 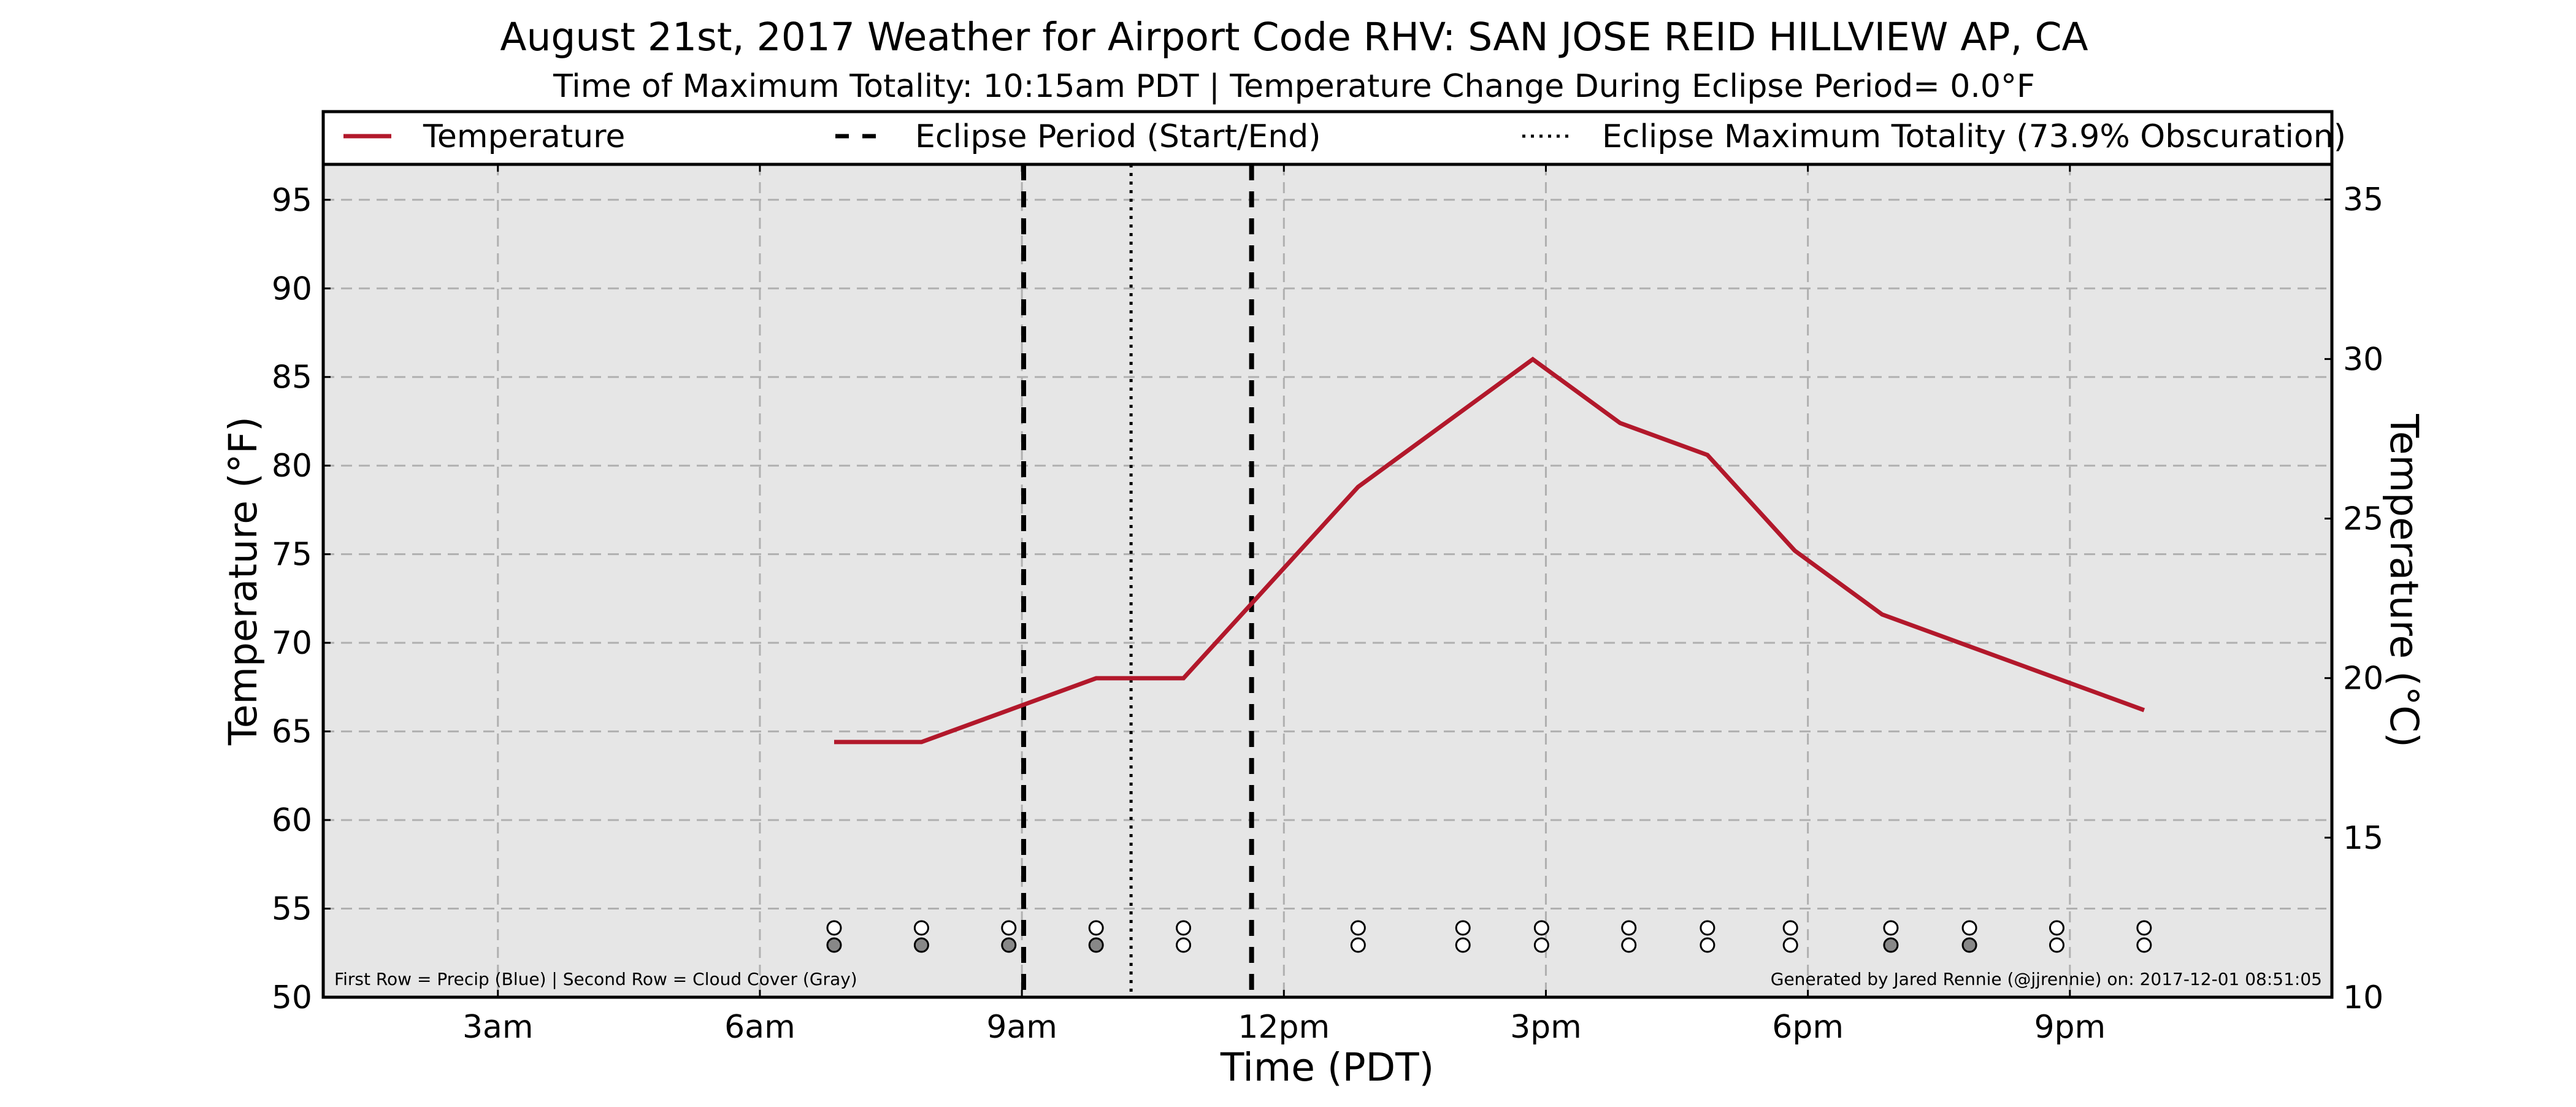 I want to click on y2-tick-label: 20, so click(x=2363, y=679).